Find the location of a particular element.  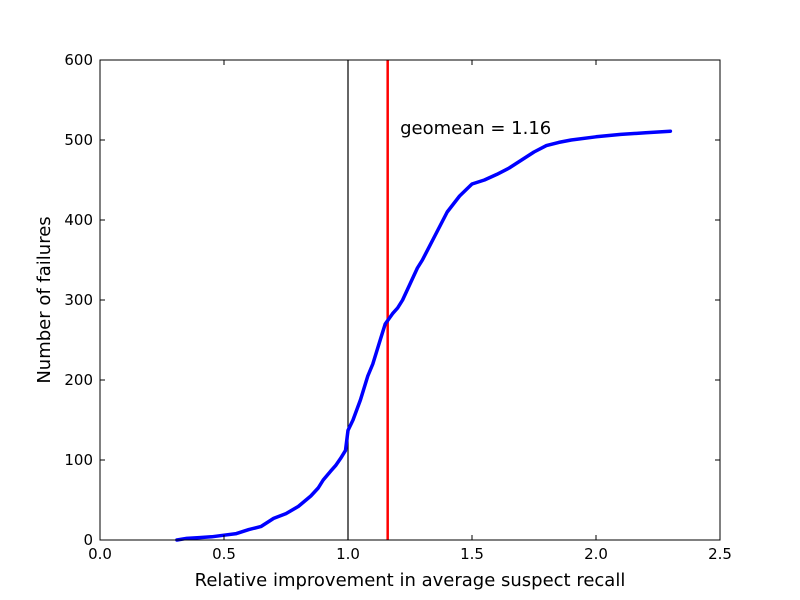

annotations: geomean = 1.16 is located at coordinates (475, 128).